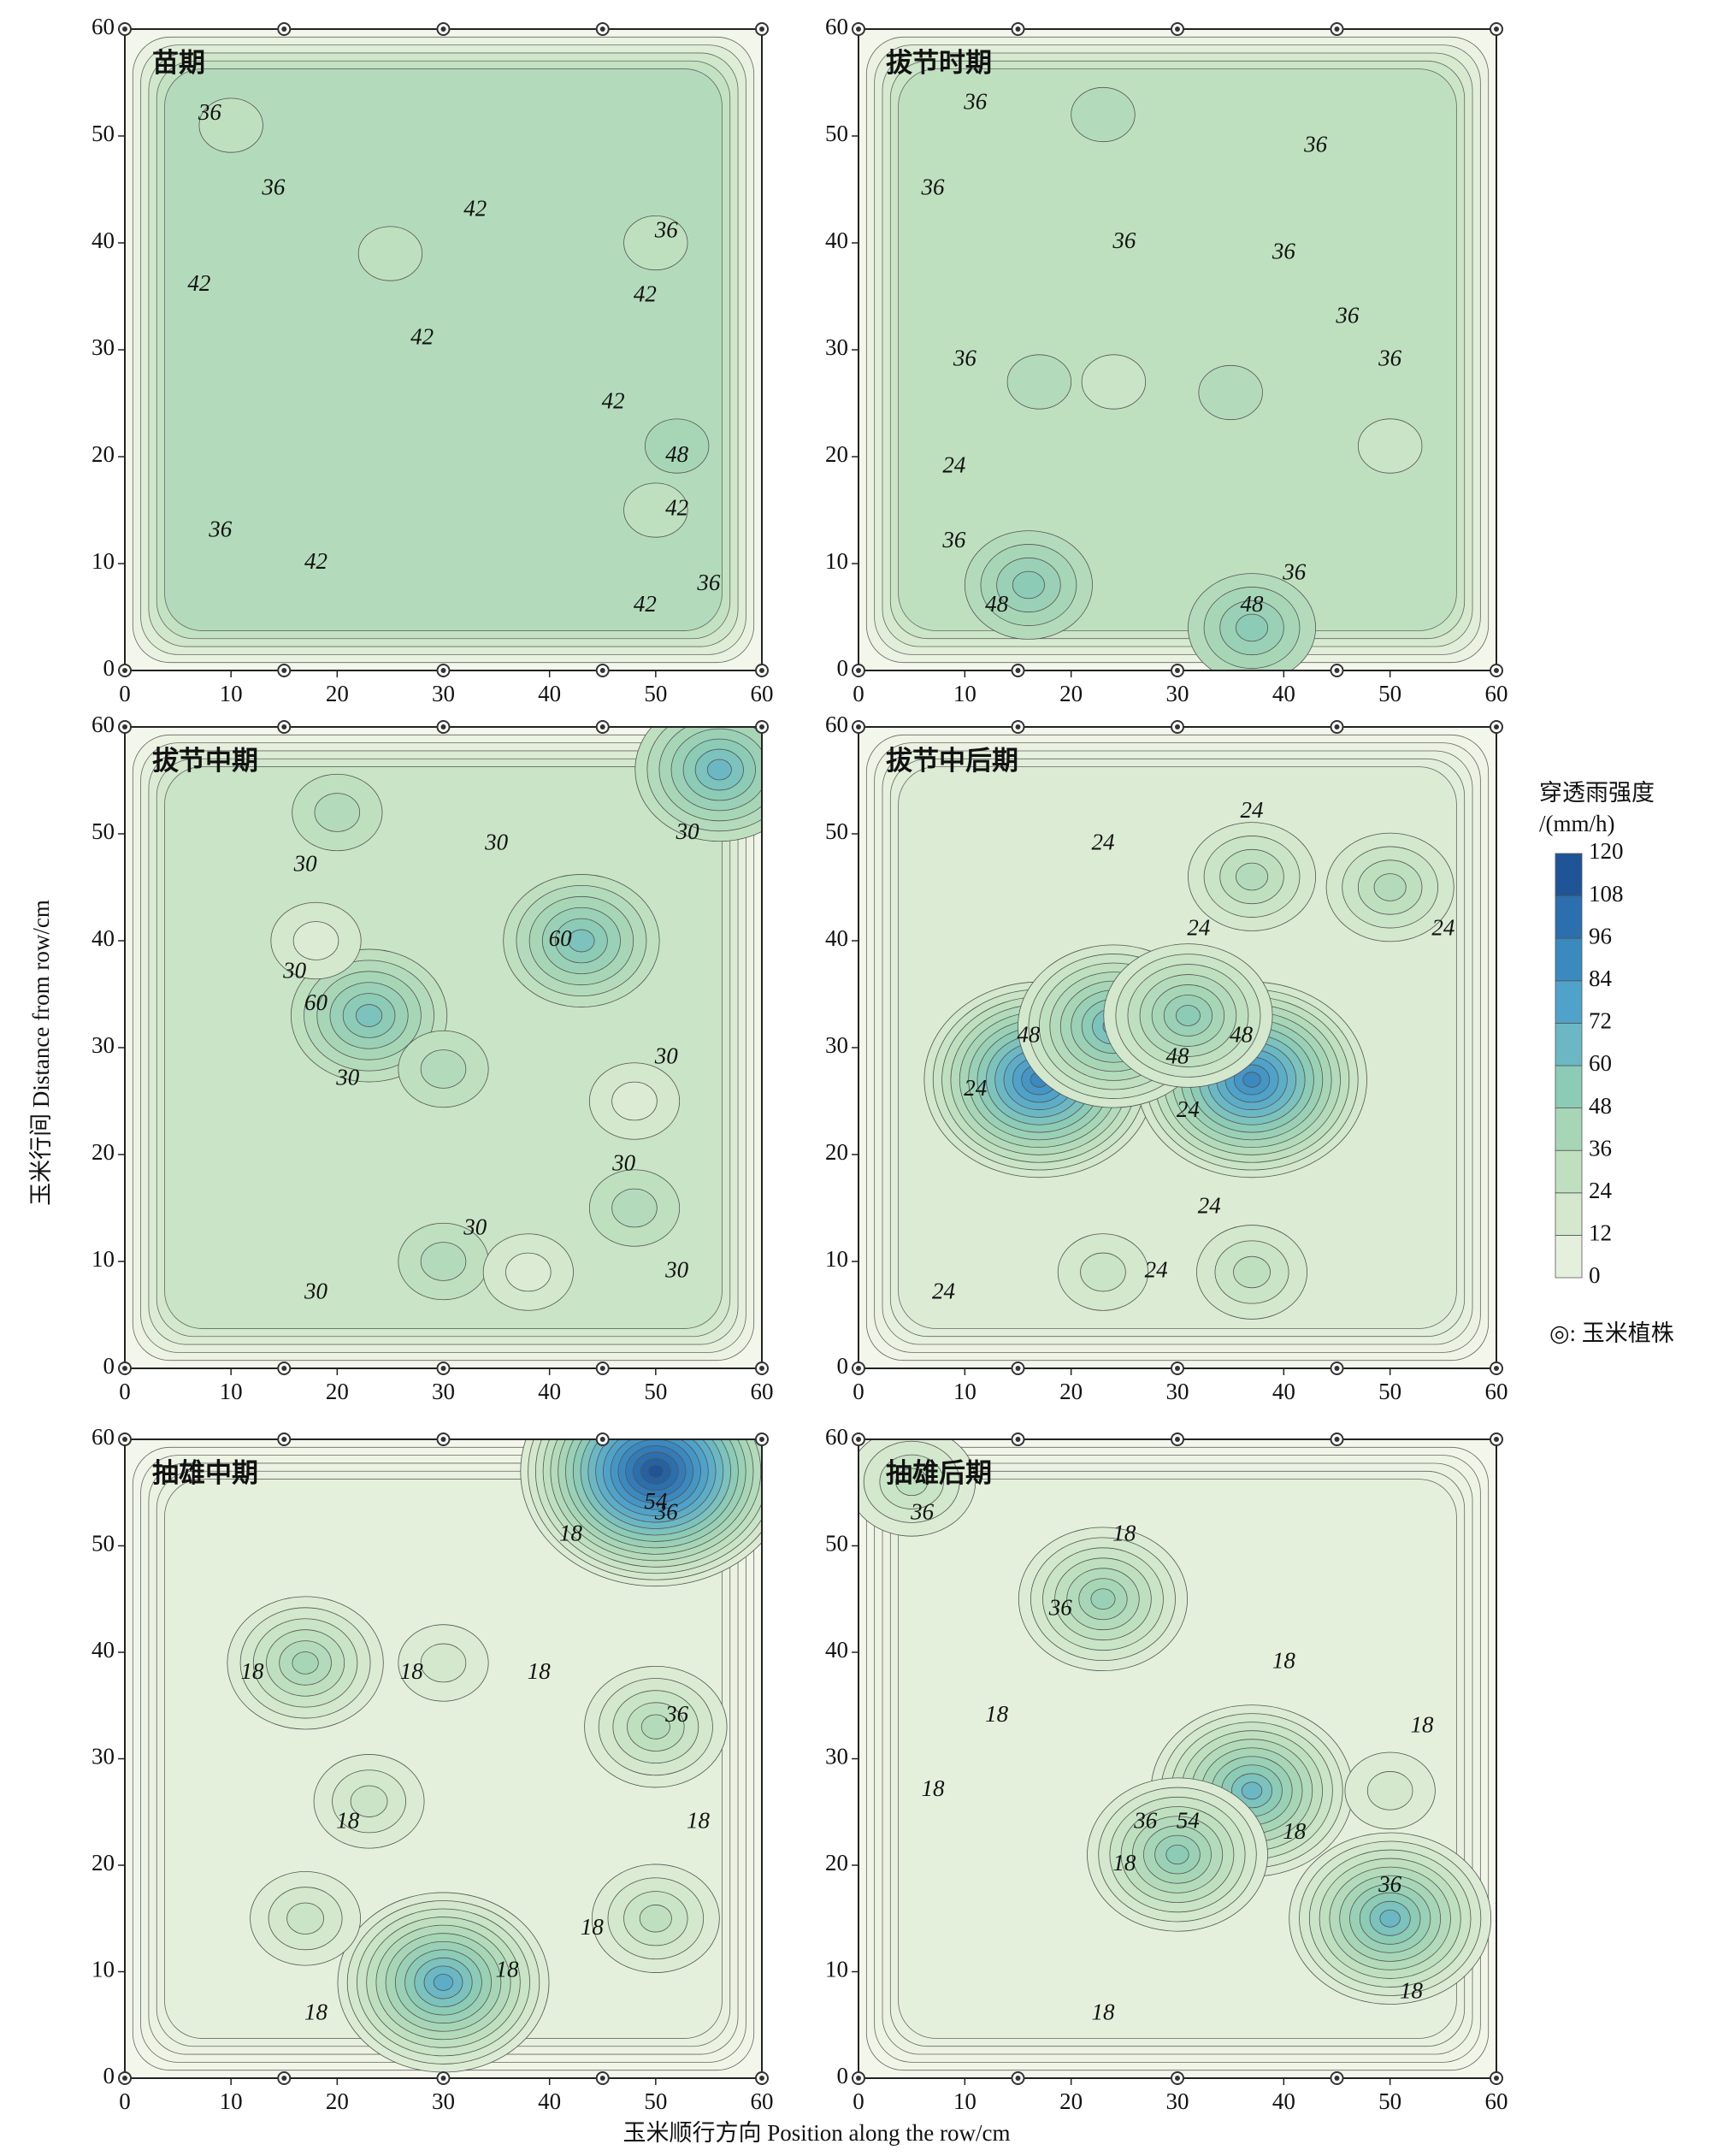  What do you see at coordinates (843, 2075) in the screenshot?
I see `y-tick-label: 0` at bounding box center [843, 2075].